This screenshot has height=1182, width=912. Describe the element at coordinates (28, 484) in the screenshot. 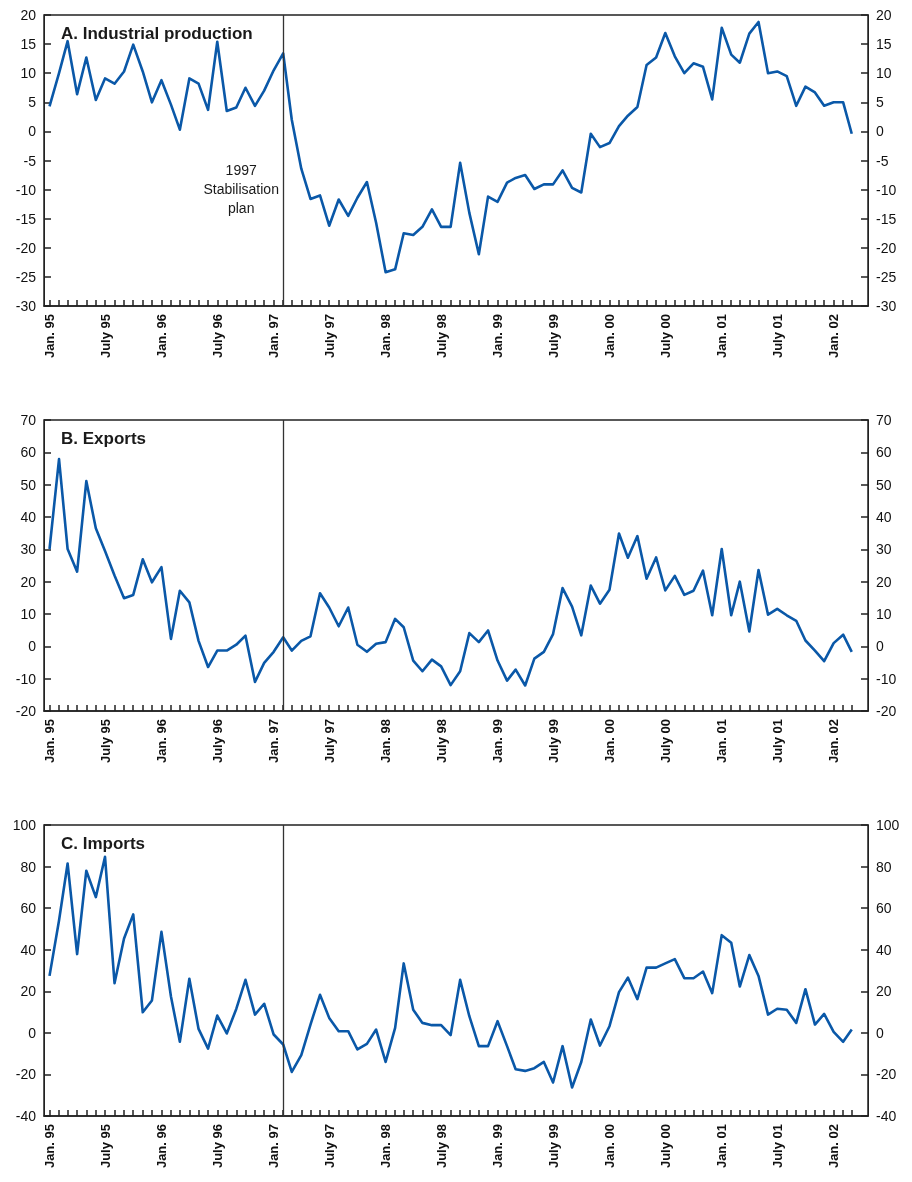

I see `y-tick-label: 50` at that location.